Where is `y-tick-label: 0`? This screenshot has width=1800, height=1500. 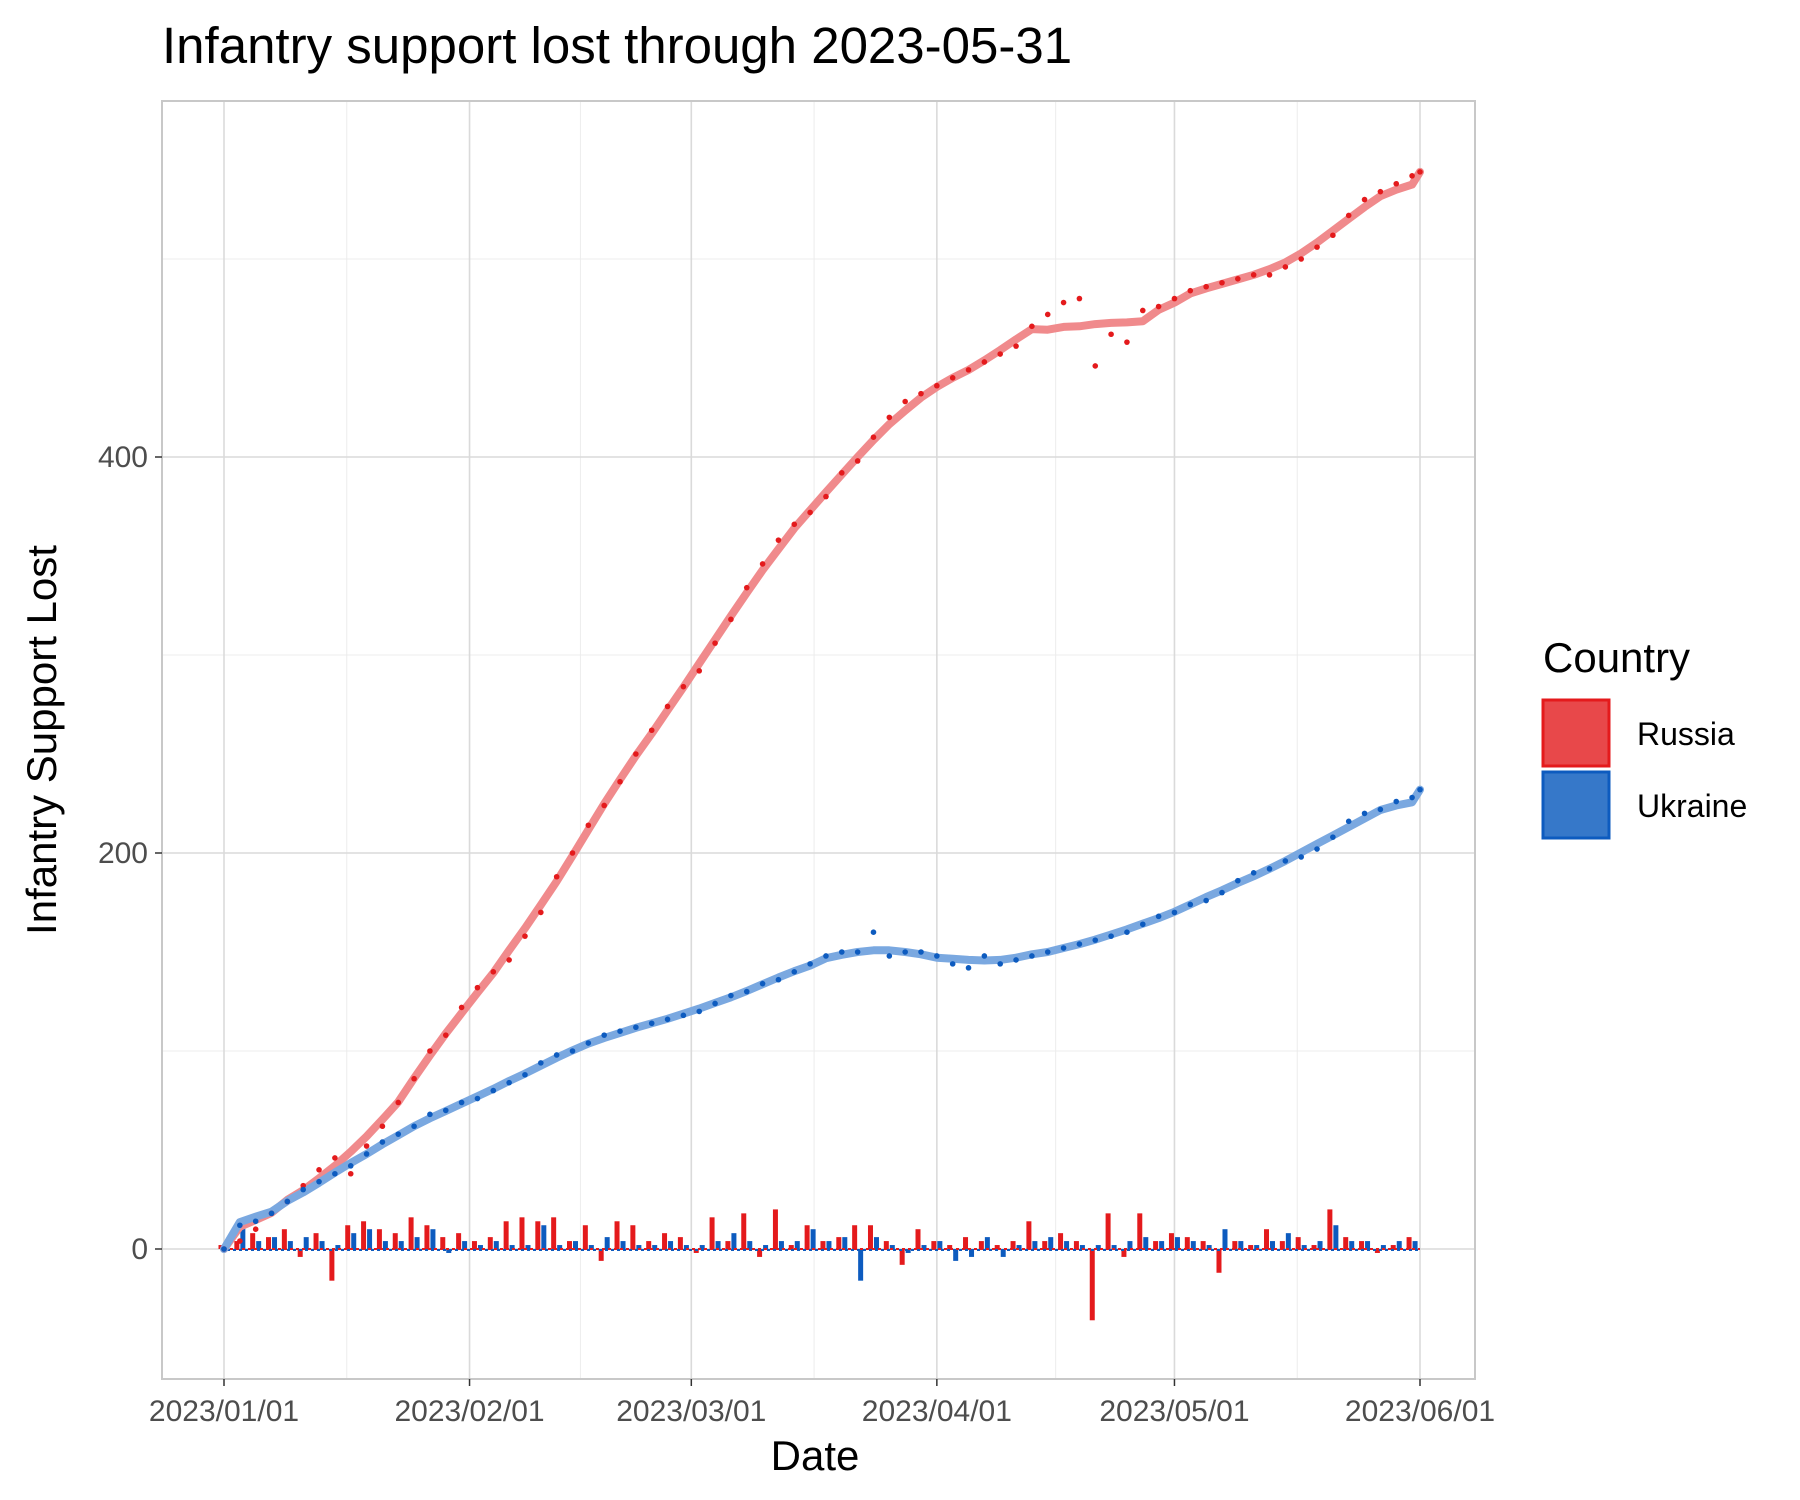 y-tick-label: 0 is located at coordinates (139, 1249).